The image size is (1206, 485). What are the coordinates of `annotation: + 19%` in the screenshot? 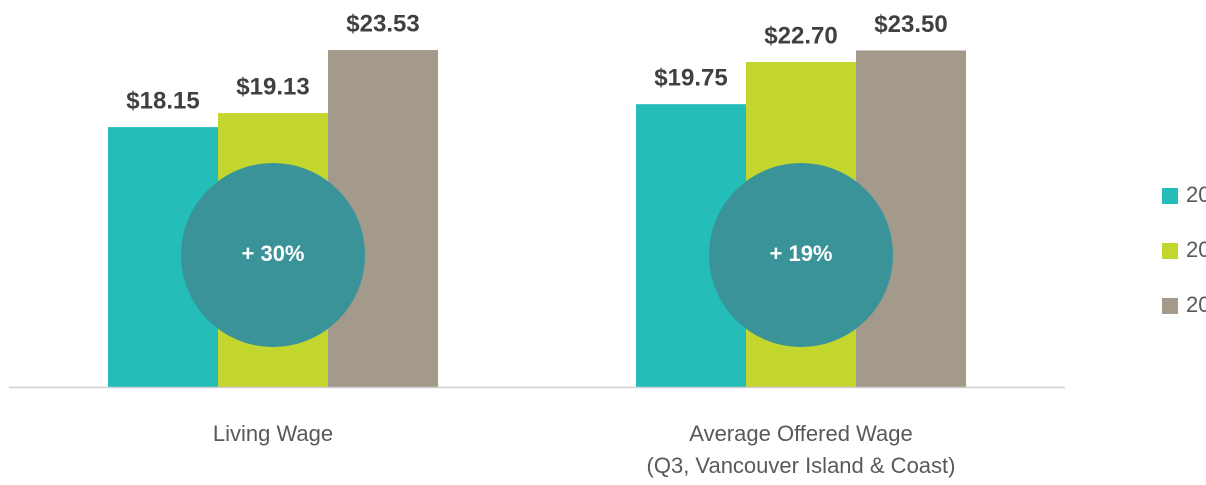 It's located at (801, 253).